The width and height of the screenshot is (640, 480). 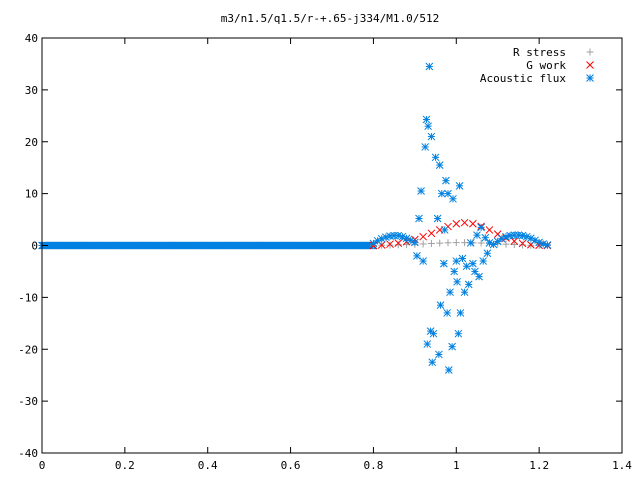 I want to click on x-tick-label: 0.4, so click(x=208, y=465).